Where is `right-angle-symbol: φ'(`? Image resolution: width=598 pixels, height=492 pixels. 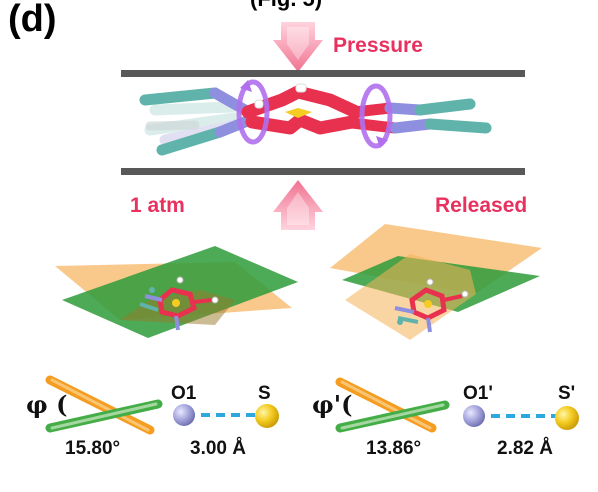
right-angle-symbol: φ'( is located at coordinates (332, 404).